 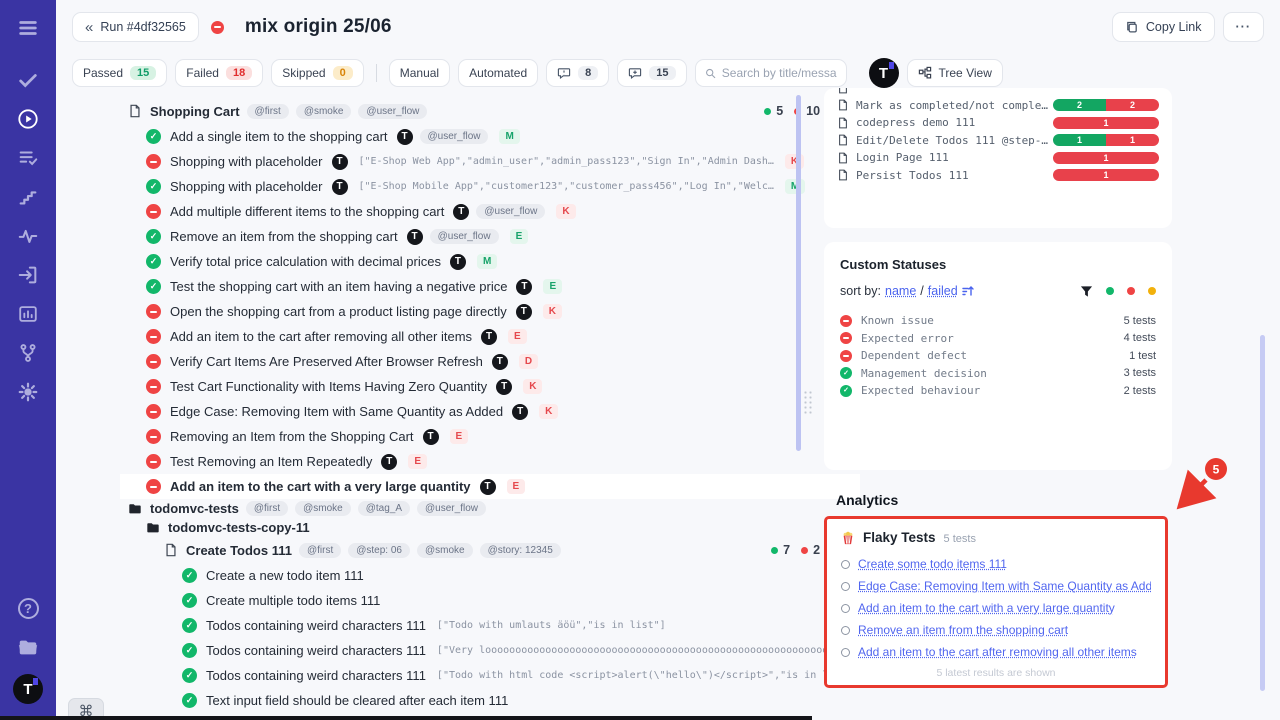 What do you see at coordinates (28, 608) in the screenshot?
I see `help-icon: ?` at bounding box center [28, 608].